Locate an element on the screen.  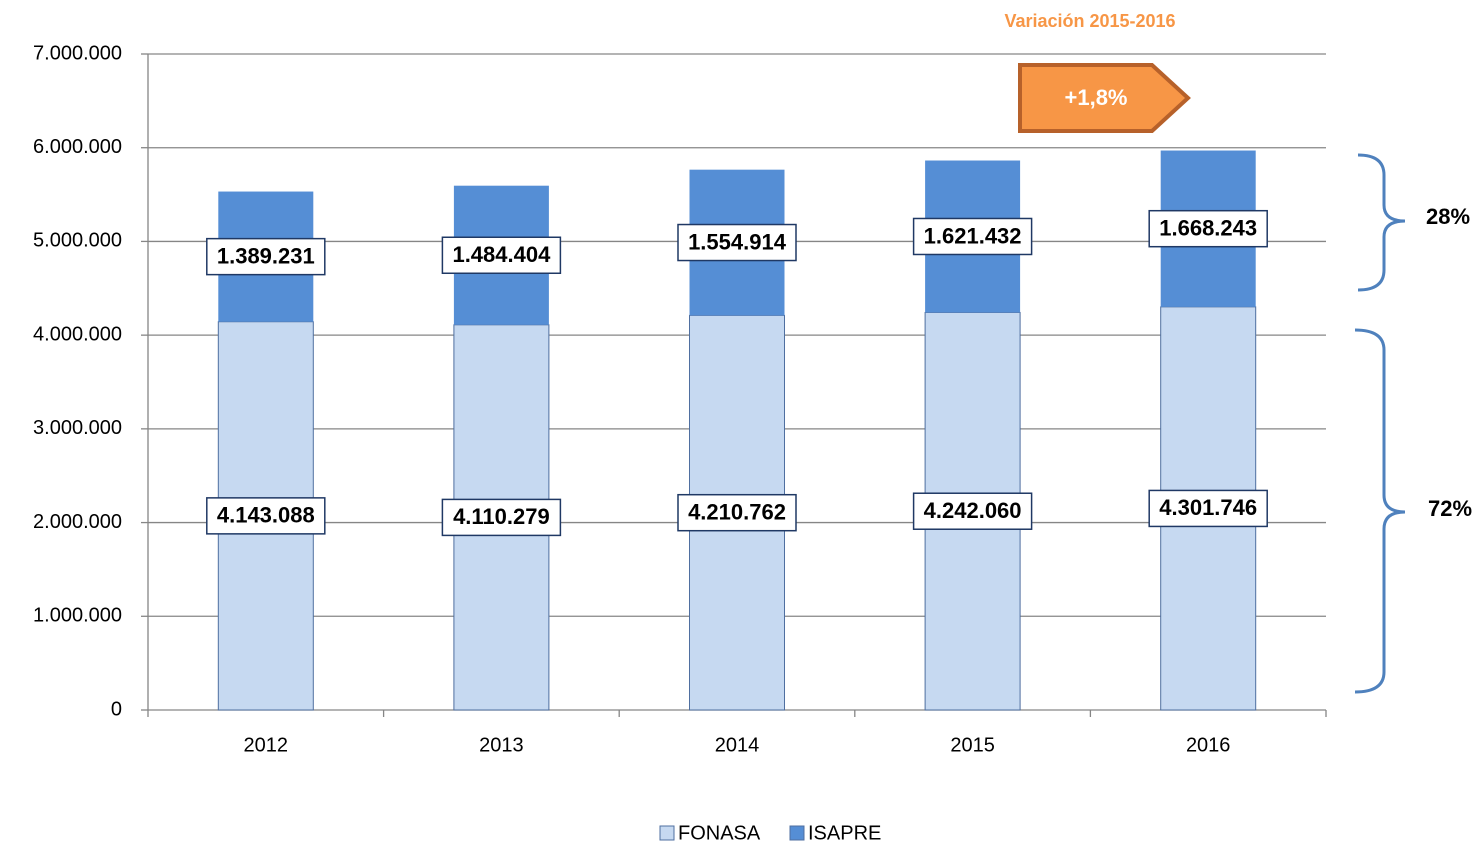
y-tick-label: 2.000.000 is located at coordinates (77, 522).